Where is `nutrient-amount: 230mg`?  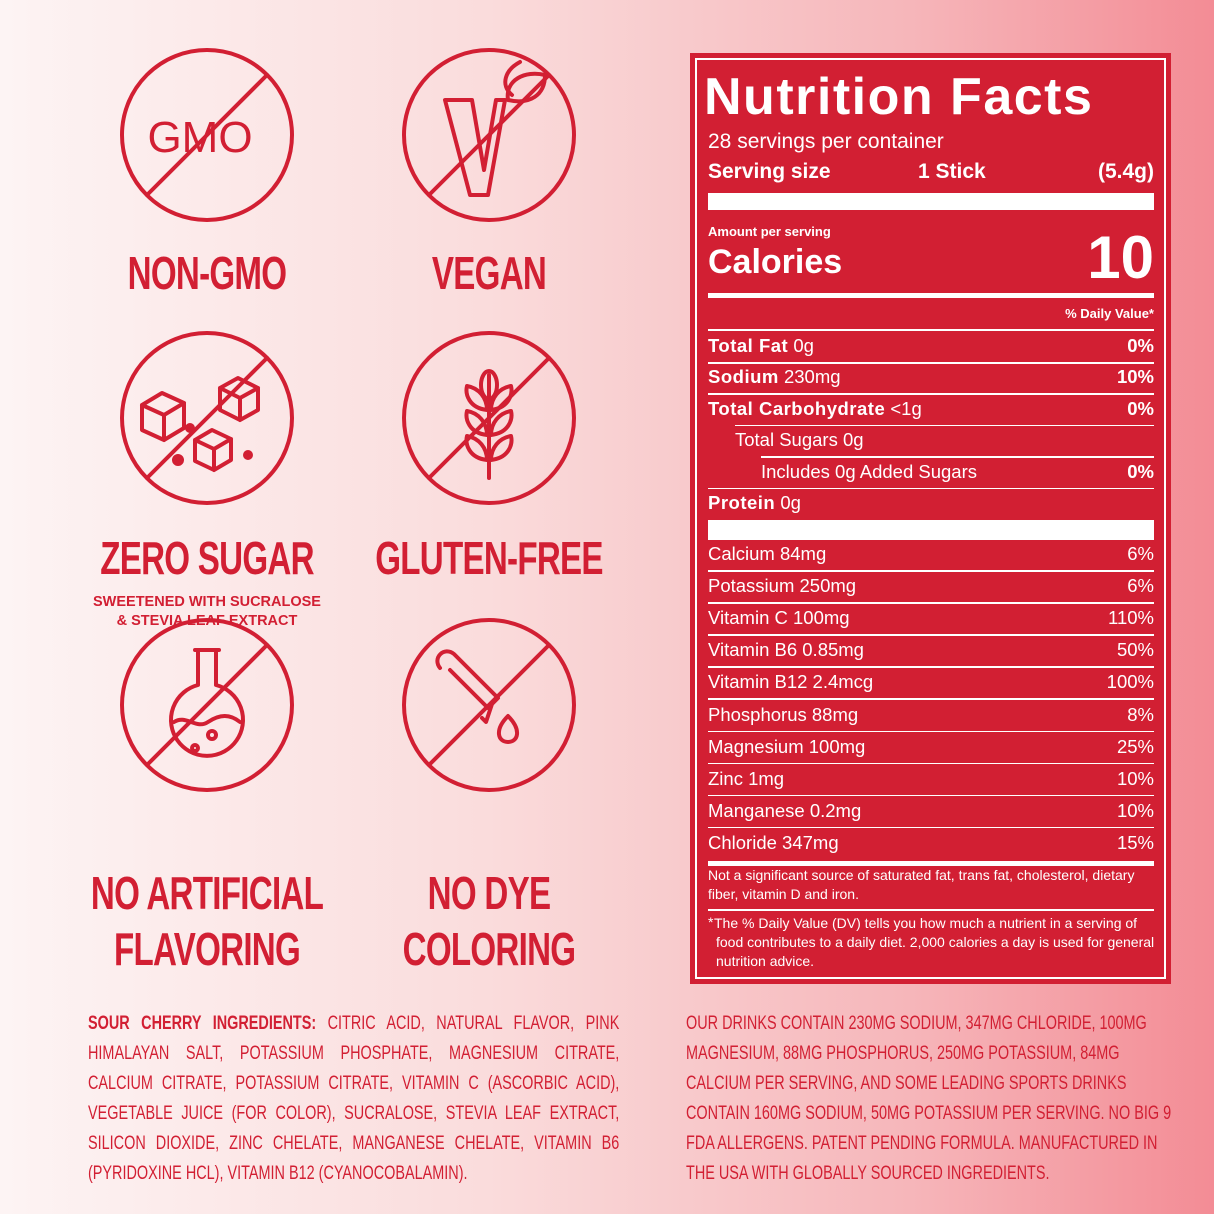
nutrient-amount: 230mg is located at coordinates (812, 377).